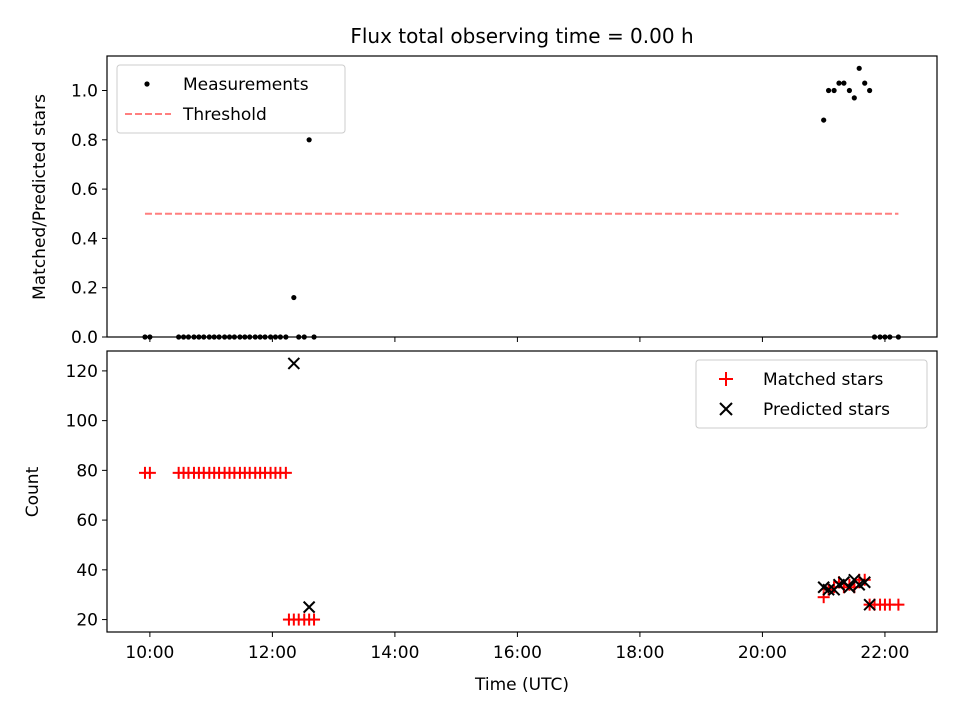  What do you see at coordinates (521, 36) in the screenshot?
I see `chart-title: Flux total observing time = 0.00 h` at bounding box center [521, 36].